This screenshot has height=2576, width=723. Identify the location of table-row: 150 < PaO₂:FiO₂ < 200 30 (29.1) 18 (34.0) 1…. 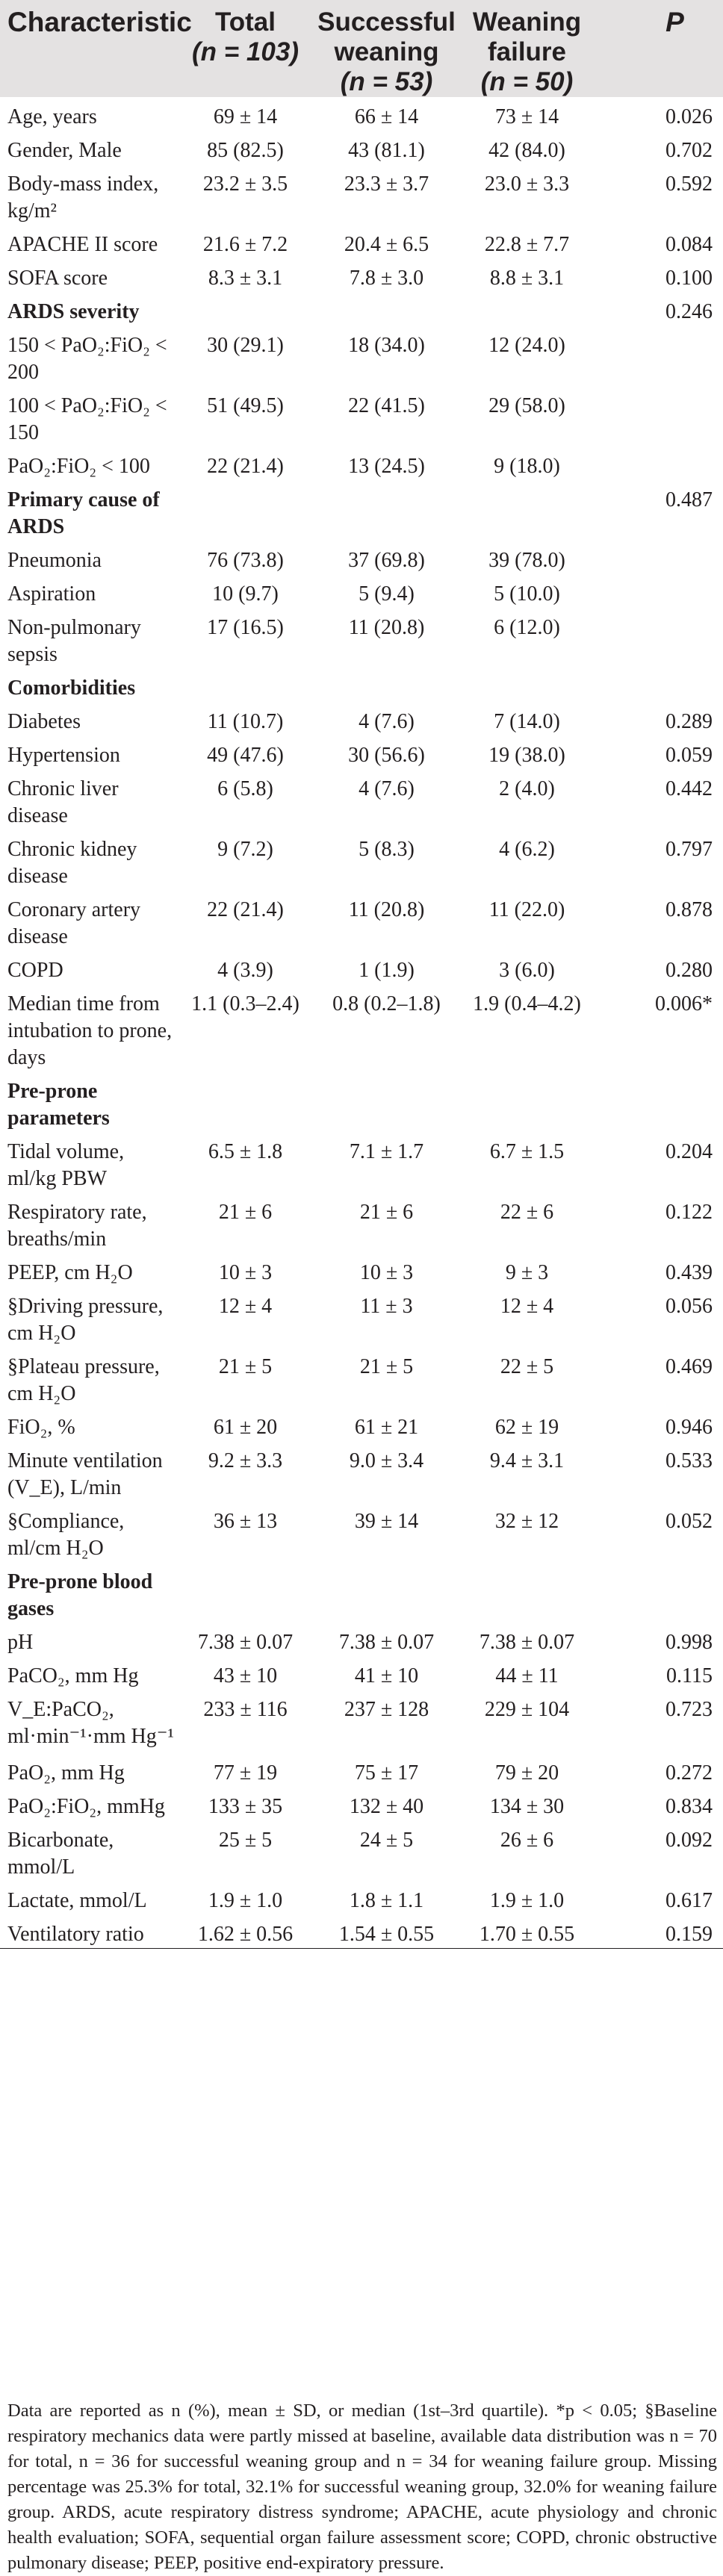
(361, 356).